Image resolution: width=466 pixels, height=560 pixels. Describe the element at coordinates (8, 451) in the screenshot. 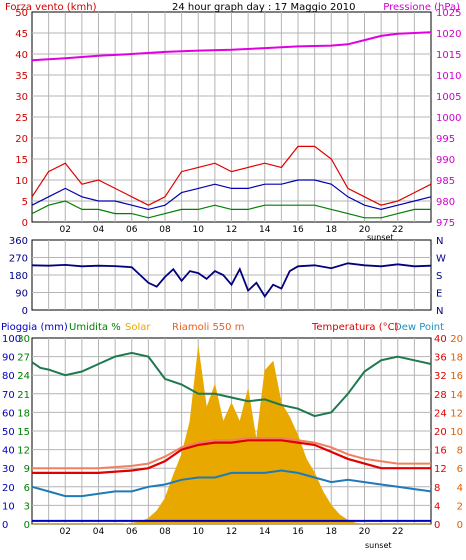

I see `rain-y-tick-label: 40` at that location.